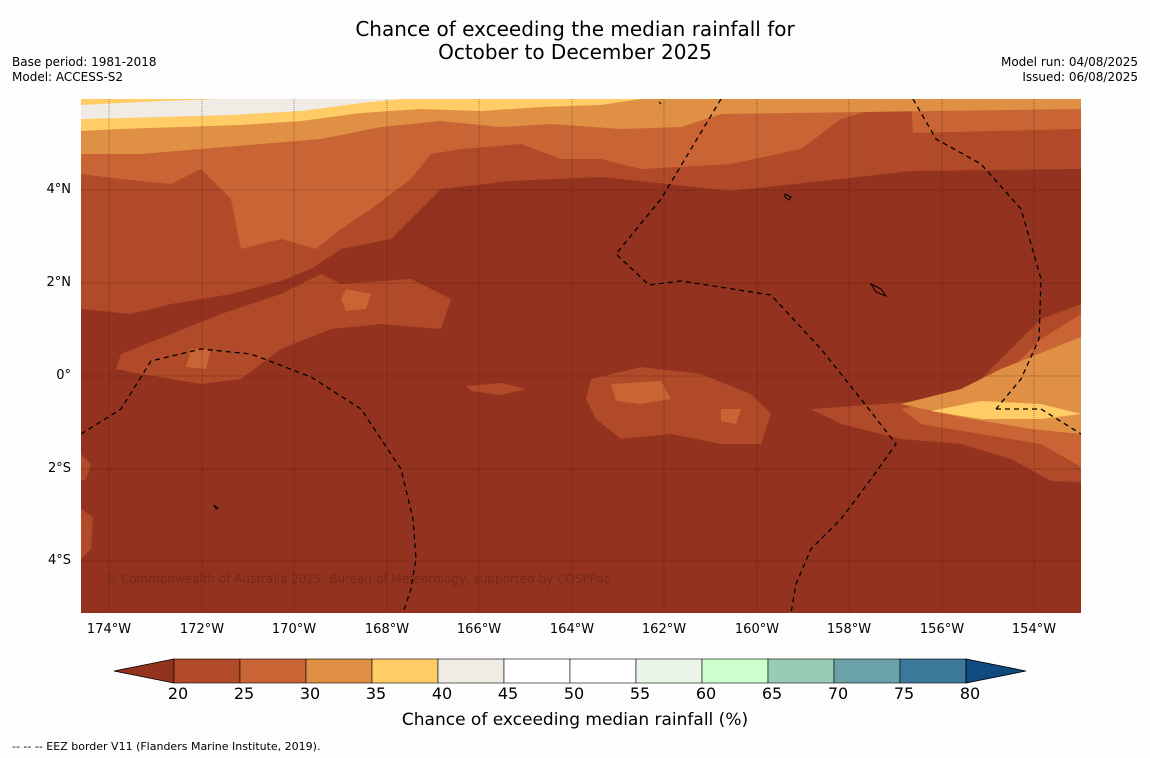  I want to click on region-45-north, so click(241, 109).